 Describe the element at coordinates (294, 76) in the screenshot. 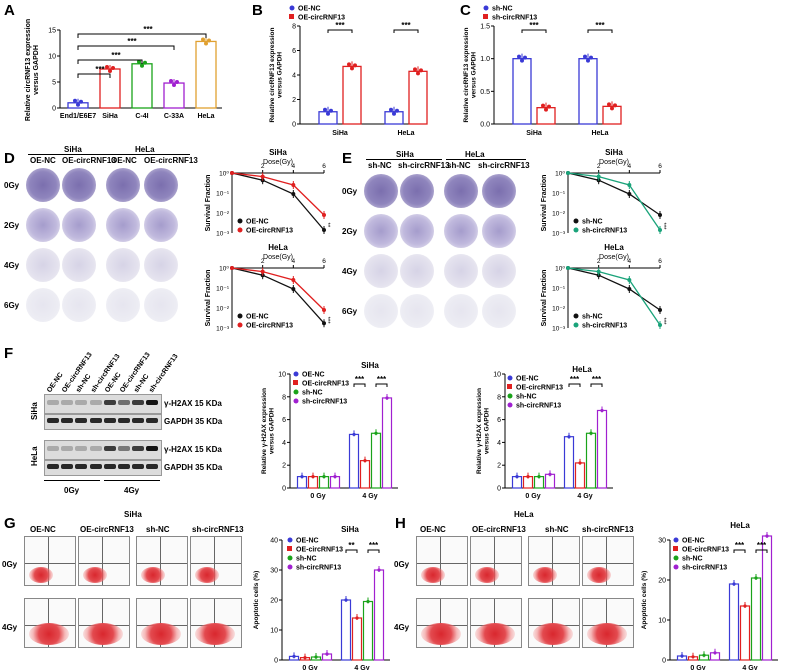

I see `chart-b-y-tick-label: 4` at that location.